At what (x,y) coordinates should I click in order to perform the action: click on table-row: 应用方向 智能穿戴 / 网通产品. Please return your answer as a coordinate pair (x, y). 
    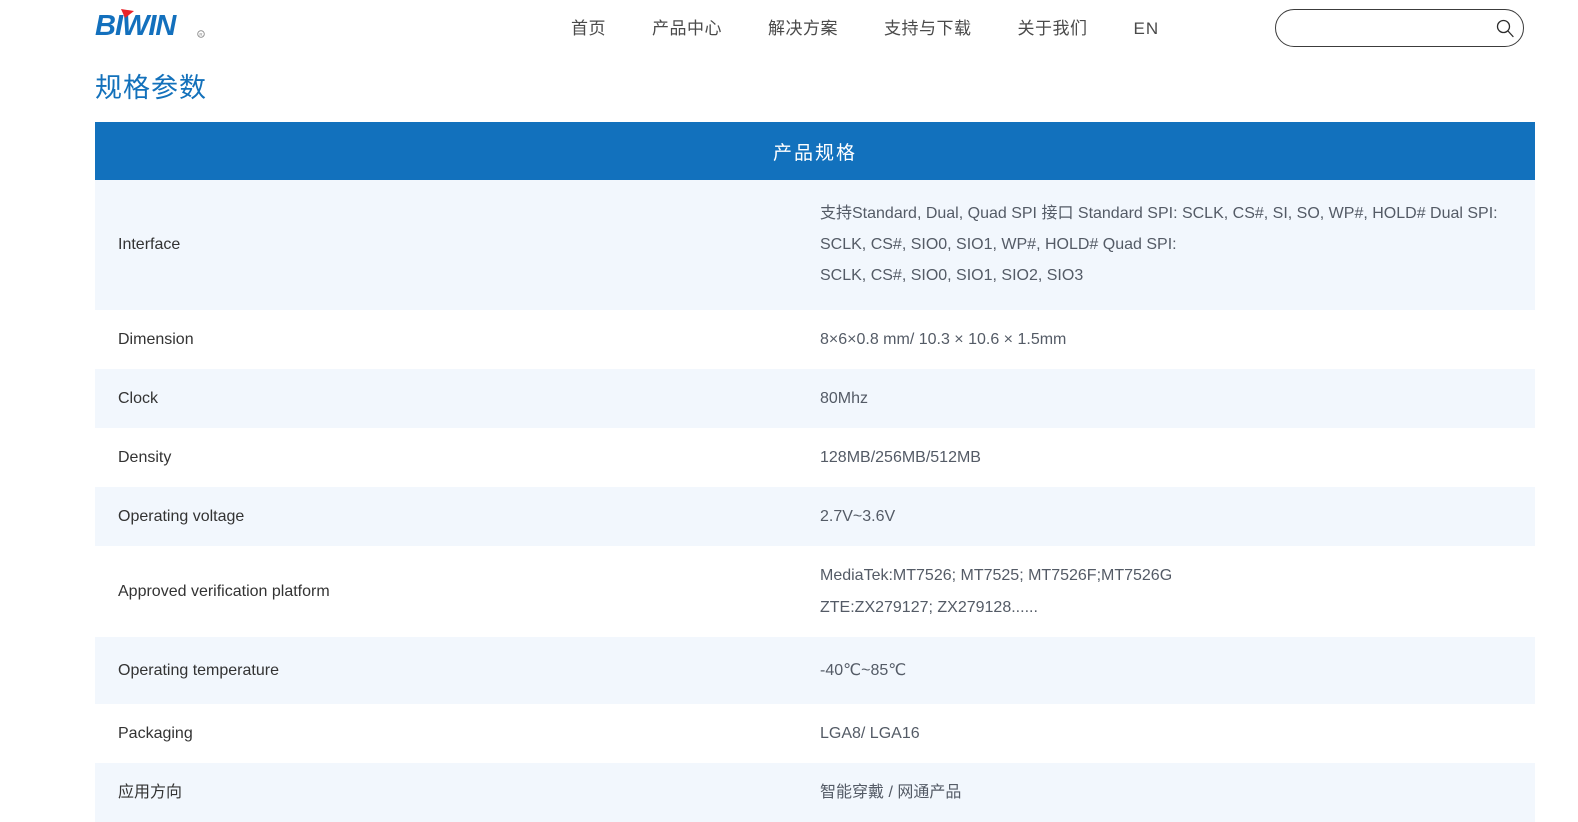
    Looking at the image, I should click on (815, 792).